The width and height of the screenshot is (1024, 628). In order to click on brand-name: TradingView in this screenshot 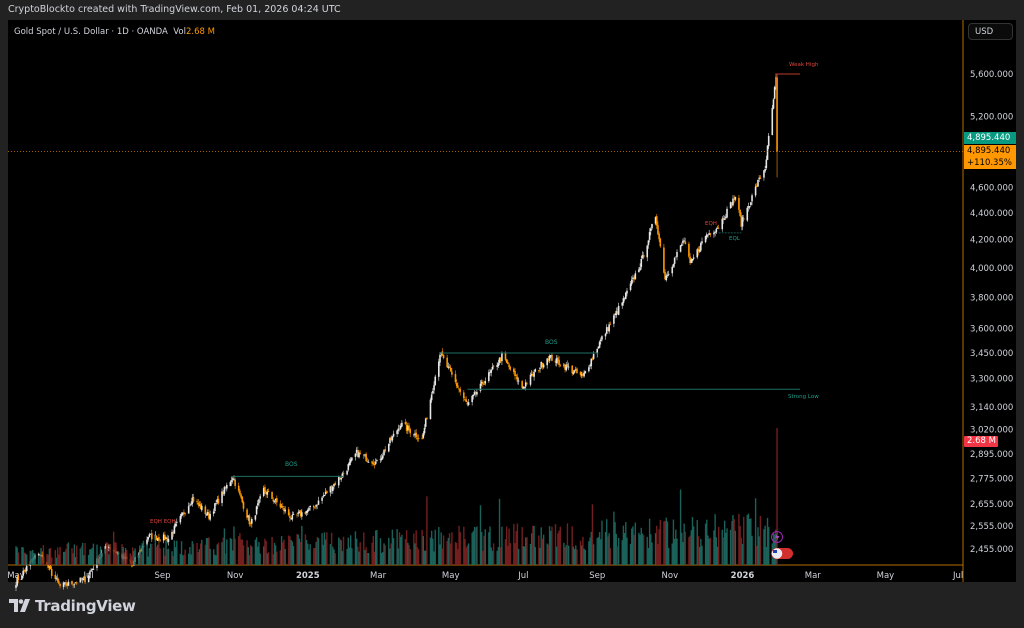, I will do `click(85, 606)`.